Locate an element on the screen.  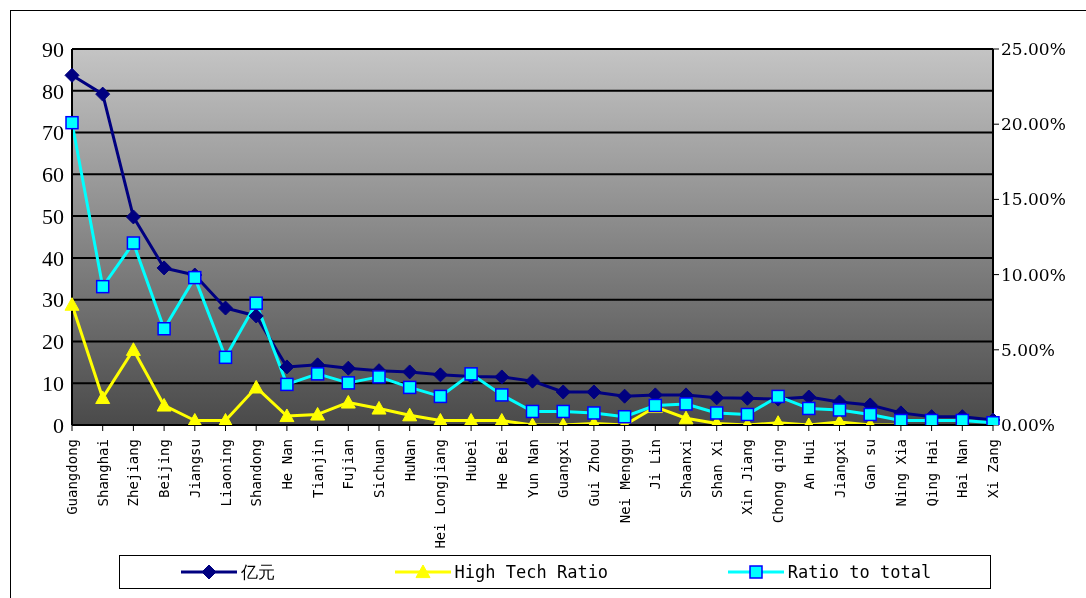
x-tick-label: Gan su is located at coordinates (870, 464).